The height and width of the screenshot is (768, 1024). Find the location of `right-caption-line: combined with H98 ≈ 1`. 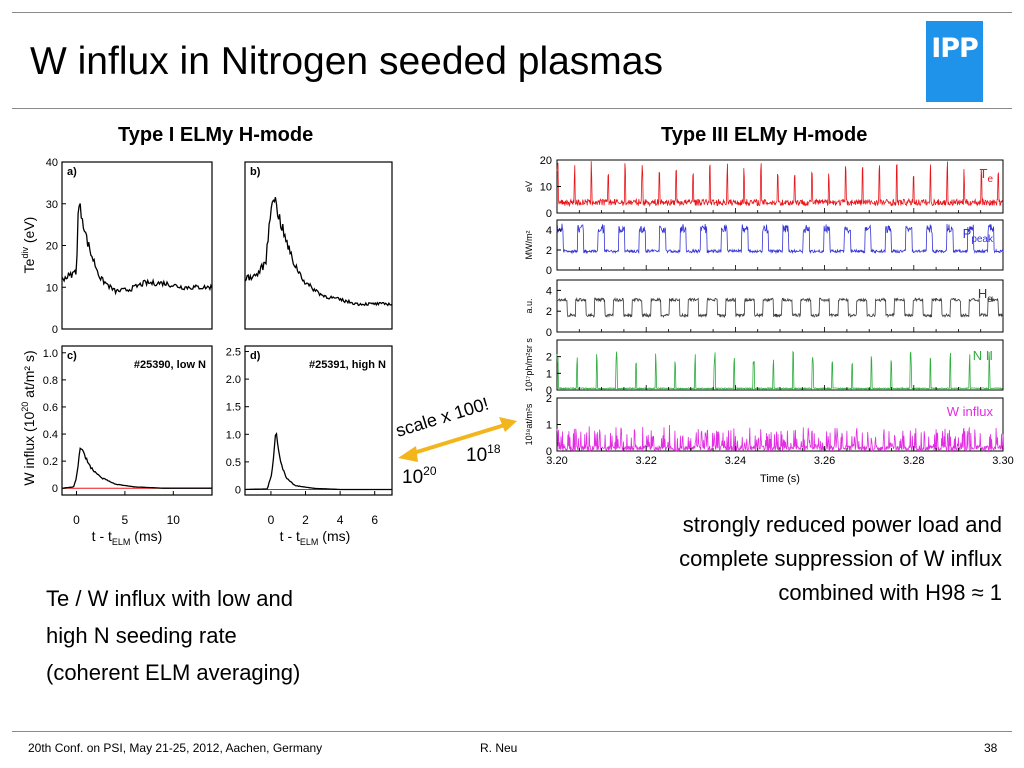

right-caption-line: combined with H98 ≈ 1 is located at coordinates (890, 592).